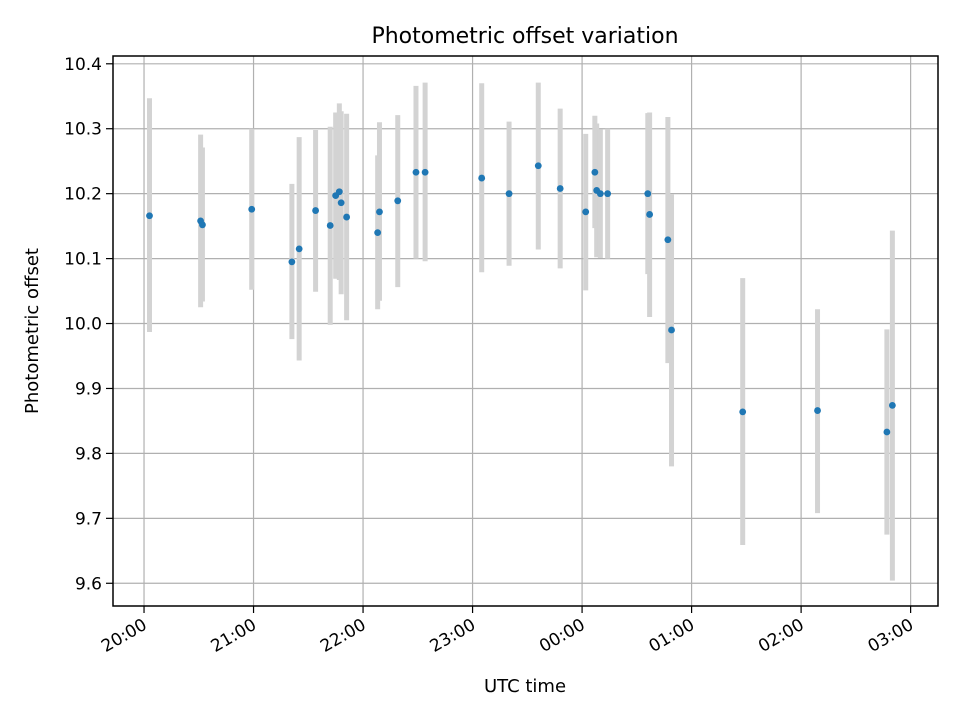 The width and height of the screenshot is (960, 720). I want to click on y-tick-label: 9.9, so click(88, 389).